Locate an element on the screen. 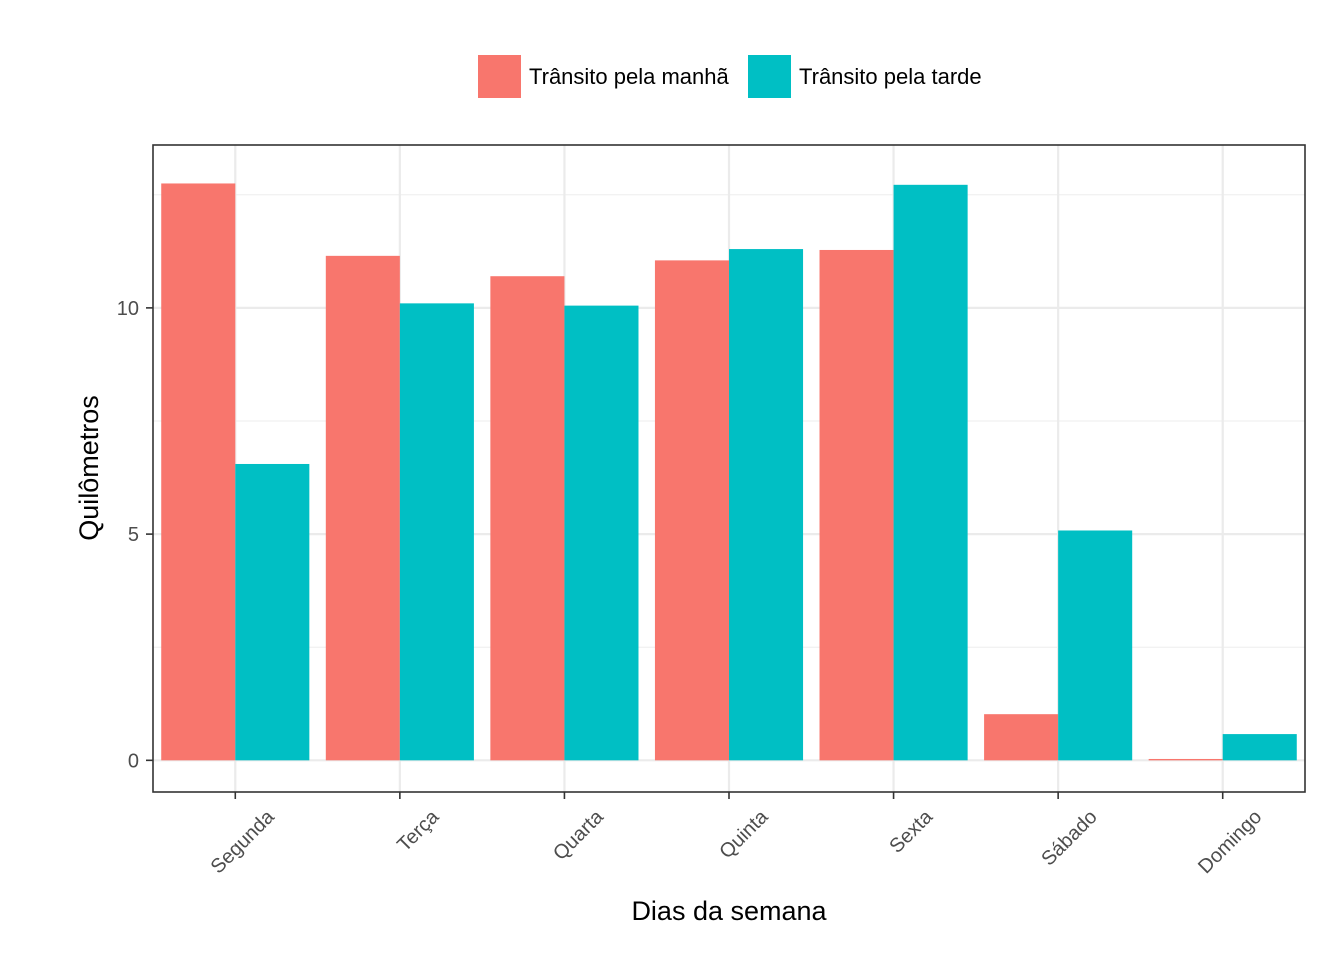  y-tick-label: 0 is located at coordinates (133, 761).